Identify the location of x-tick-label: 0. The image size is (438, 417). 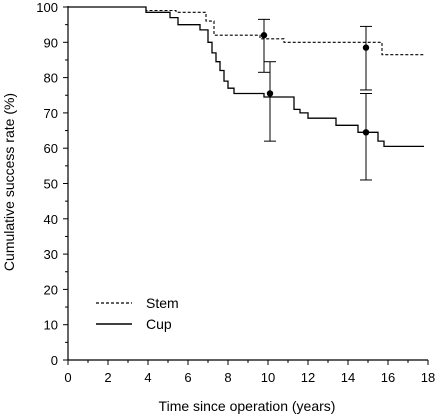
(67, 377).